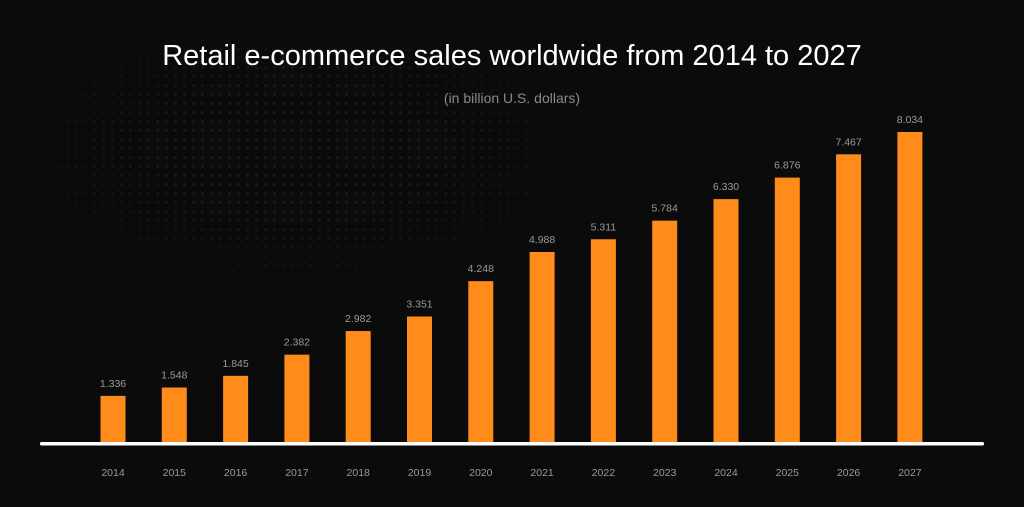  Describe the element at coordinates (174, 415) in the screenshot. I see `bar-2015` at that location.